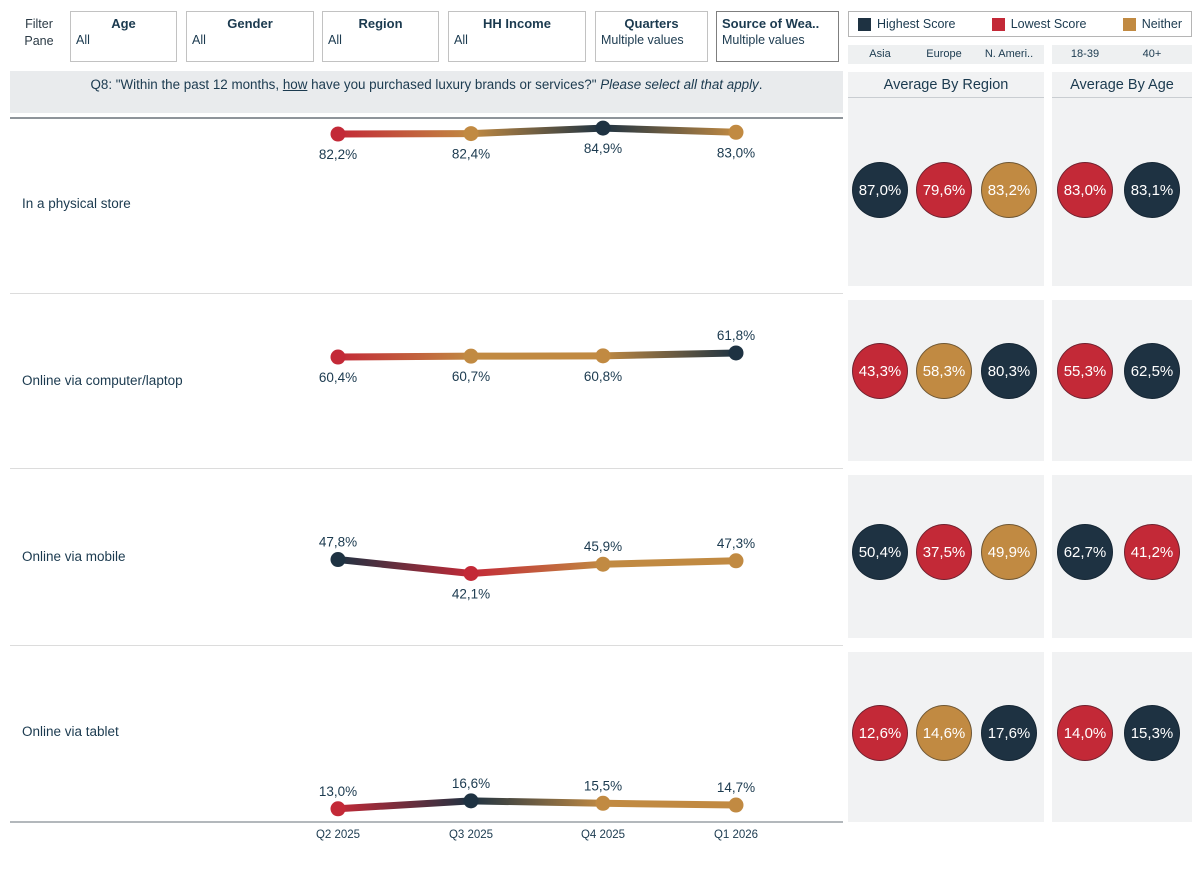 The height and width of the screenshot is (872, 1199). Describe the element at coordinates (651, 23) in the screenshot. I see `filter-title: Quarters` at that location.